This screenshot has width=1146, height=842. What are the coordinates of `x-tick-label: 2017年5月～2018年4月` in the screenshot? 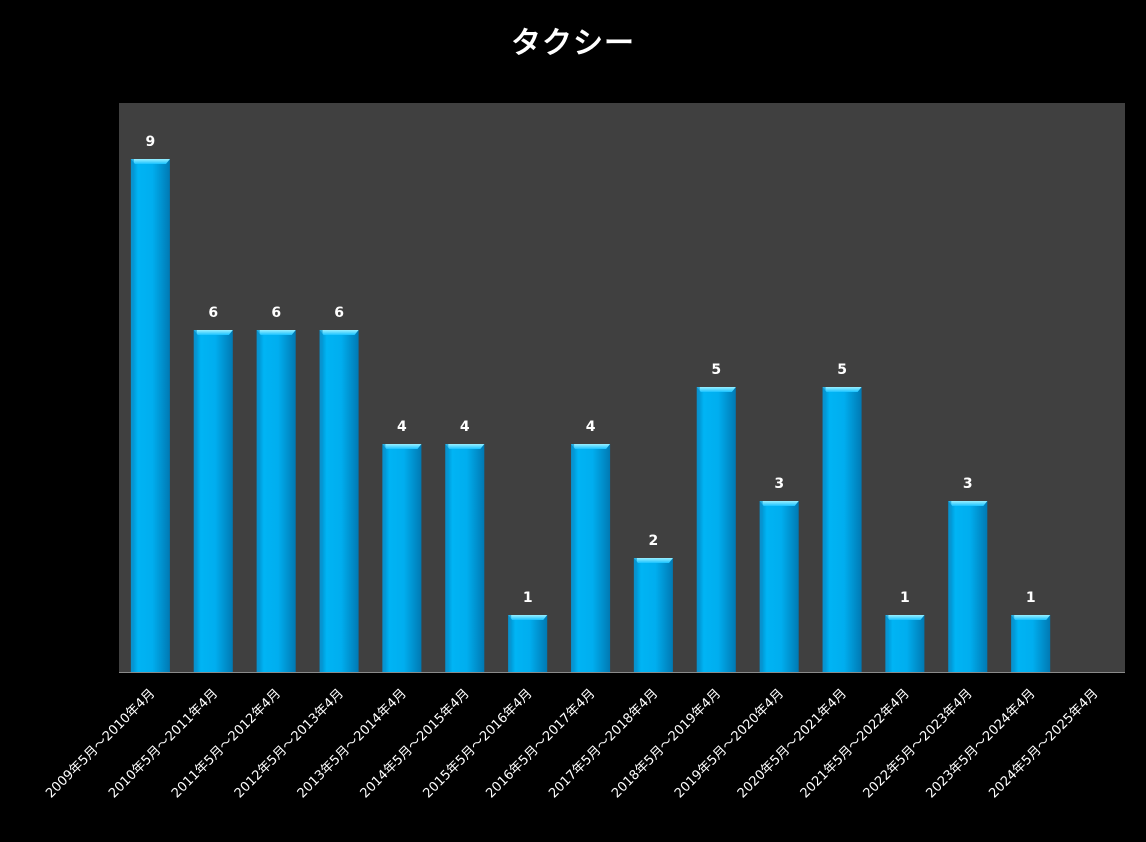 It's located at (603, 743).